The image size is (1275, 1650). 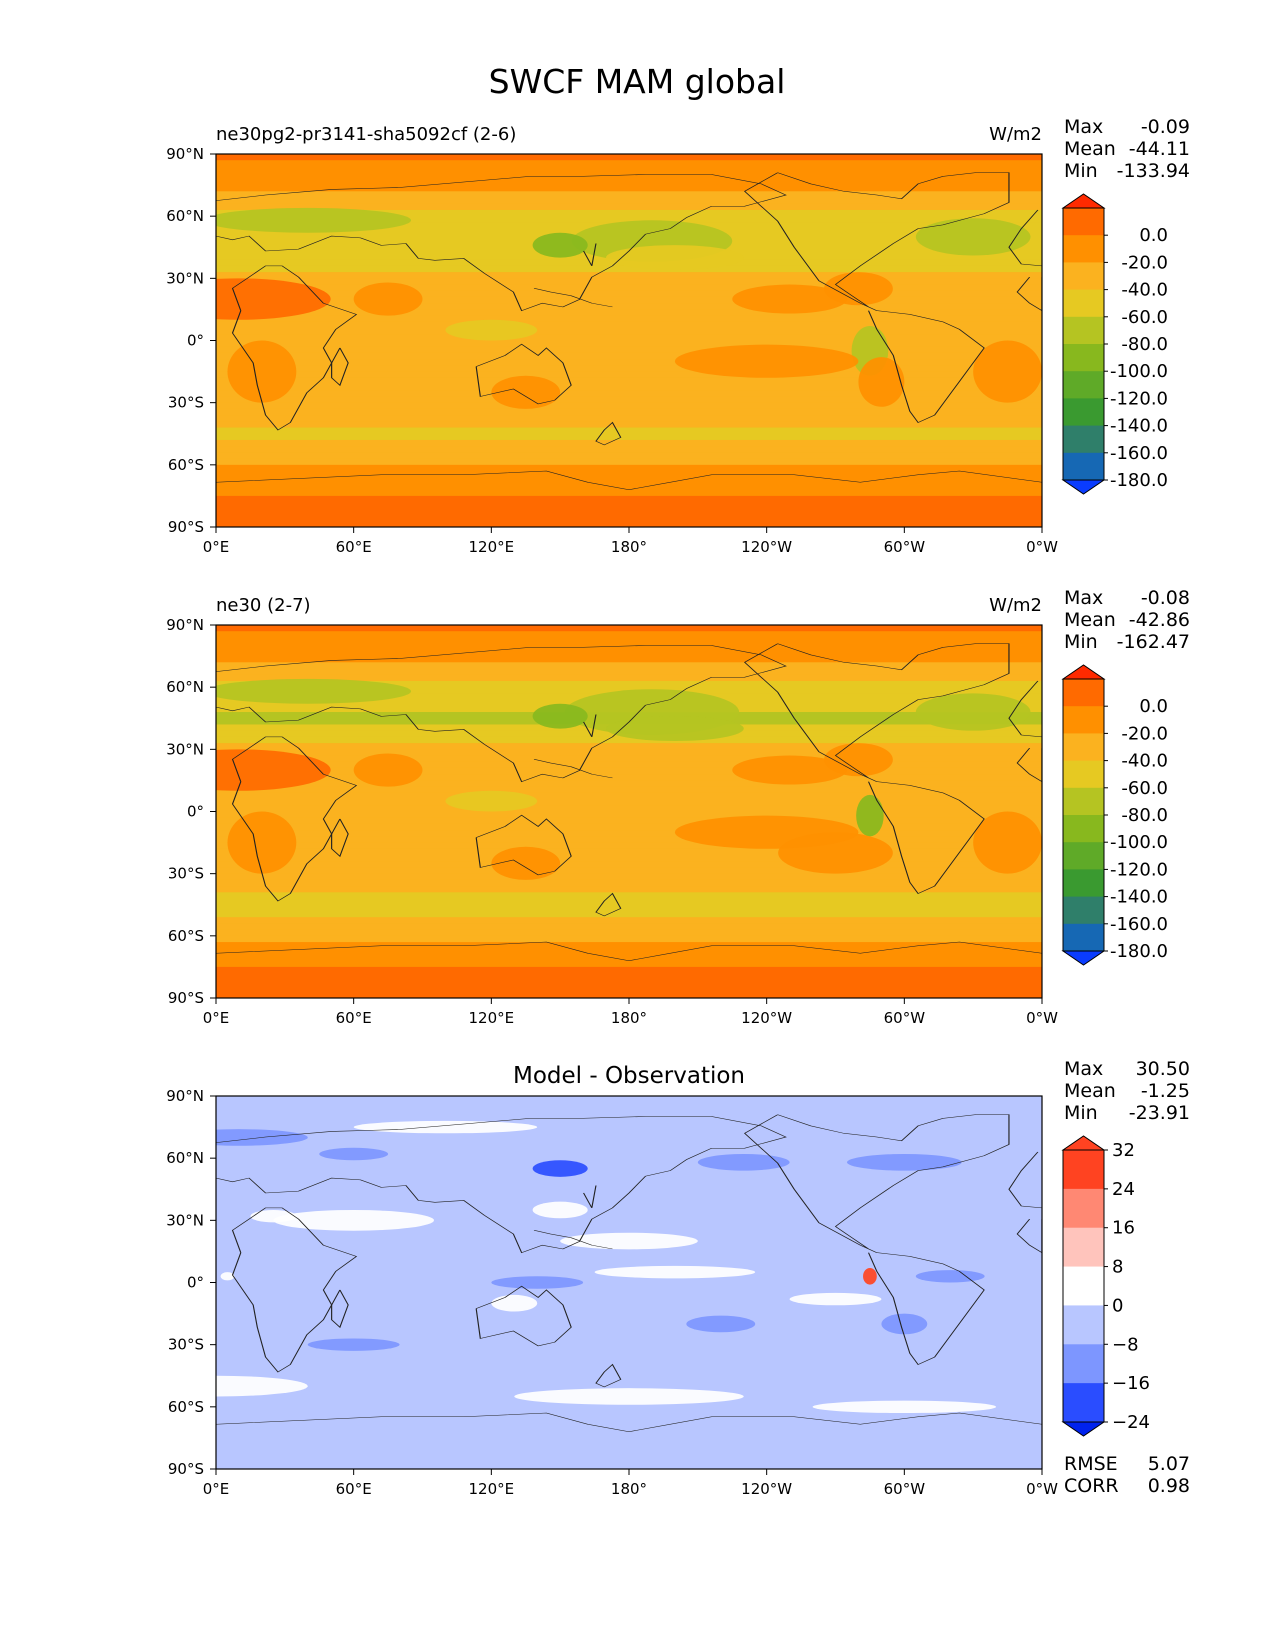 I want to click on colorbar-label: -40.0, so click(x=1144, y=290).